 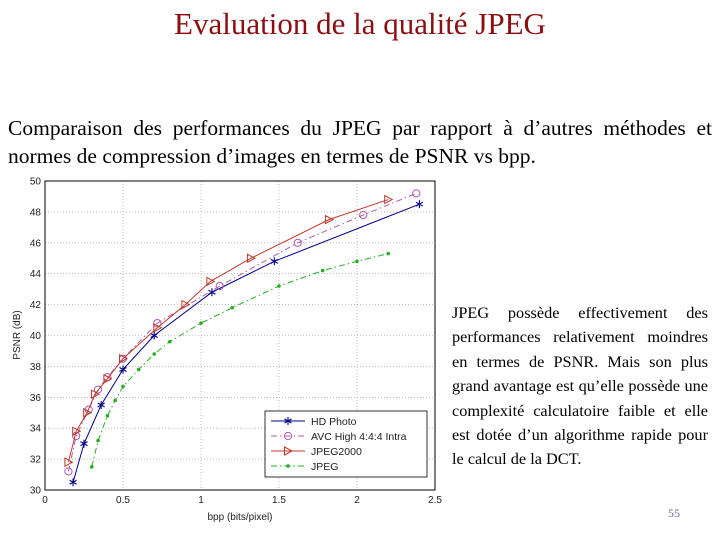 What do you see at coordinates (123, 500) in the screenshot?
I see `x-tick-label: 0.5` at bounding box center [123, 500].